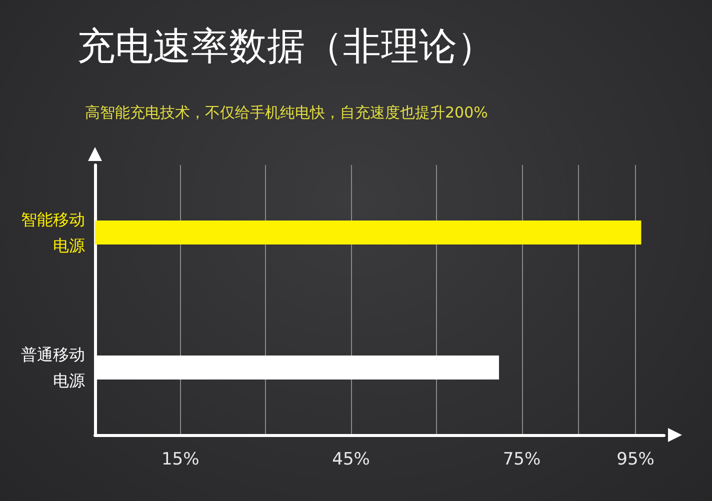 The height and width of the screenshot is (501, 712). I want to click on x-tick-label: 15%, so click(180, 460).